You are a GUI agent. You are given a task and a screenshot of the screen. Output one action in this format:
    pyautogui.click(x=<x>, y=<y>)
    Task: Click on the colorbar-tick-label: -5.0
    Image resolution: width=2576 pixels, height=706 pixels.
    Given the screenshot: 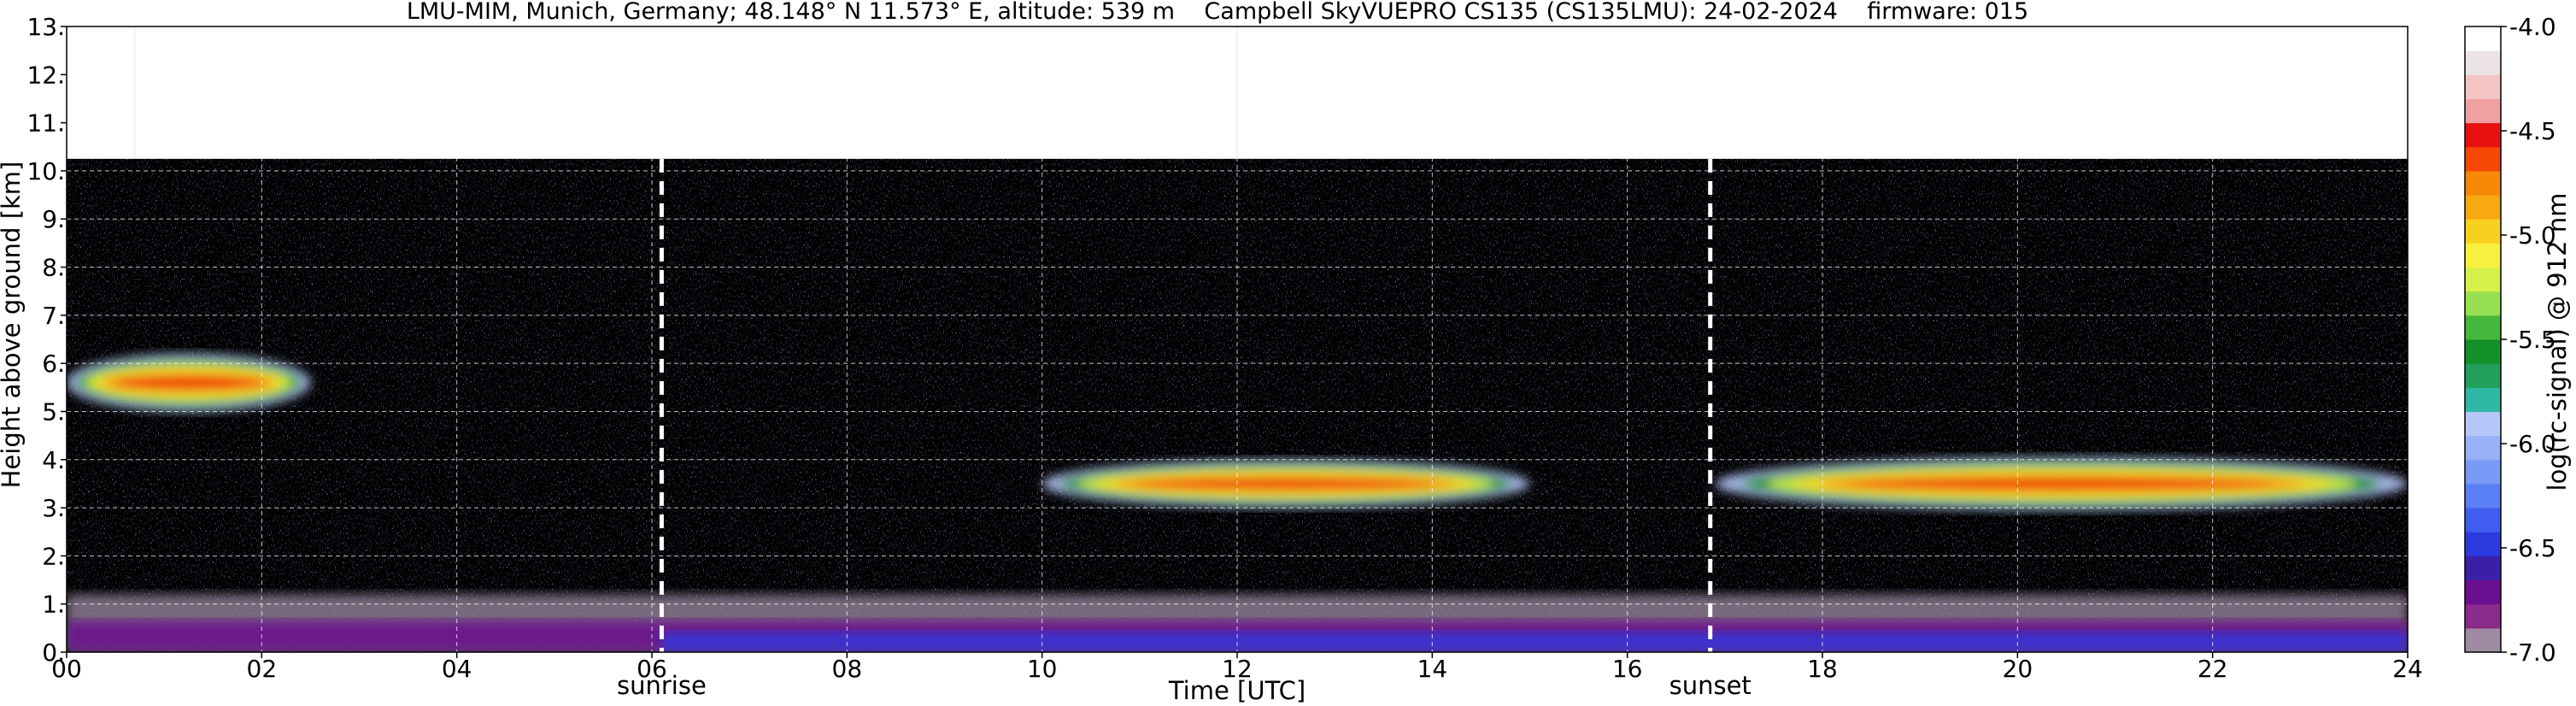 What is the action you would take?
    pyautogui.click(x=2532, y=235)
    